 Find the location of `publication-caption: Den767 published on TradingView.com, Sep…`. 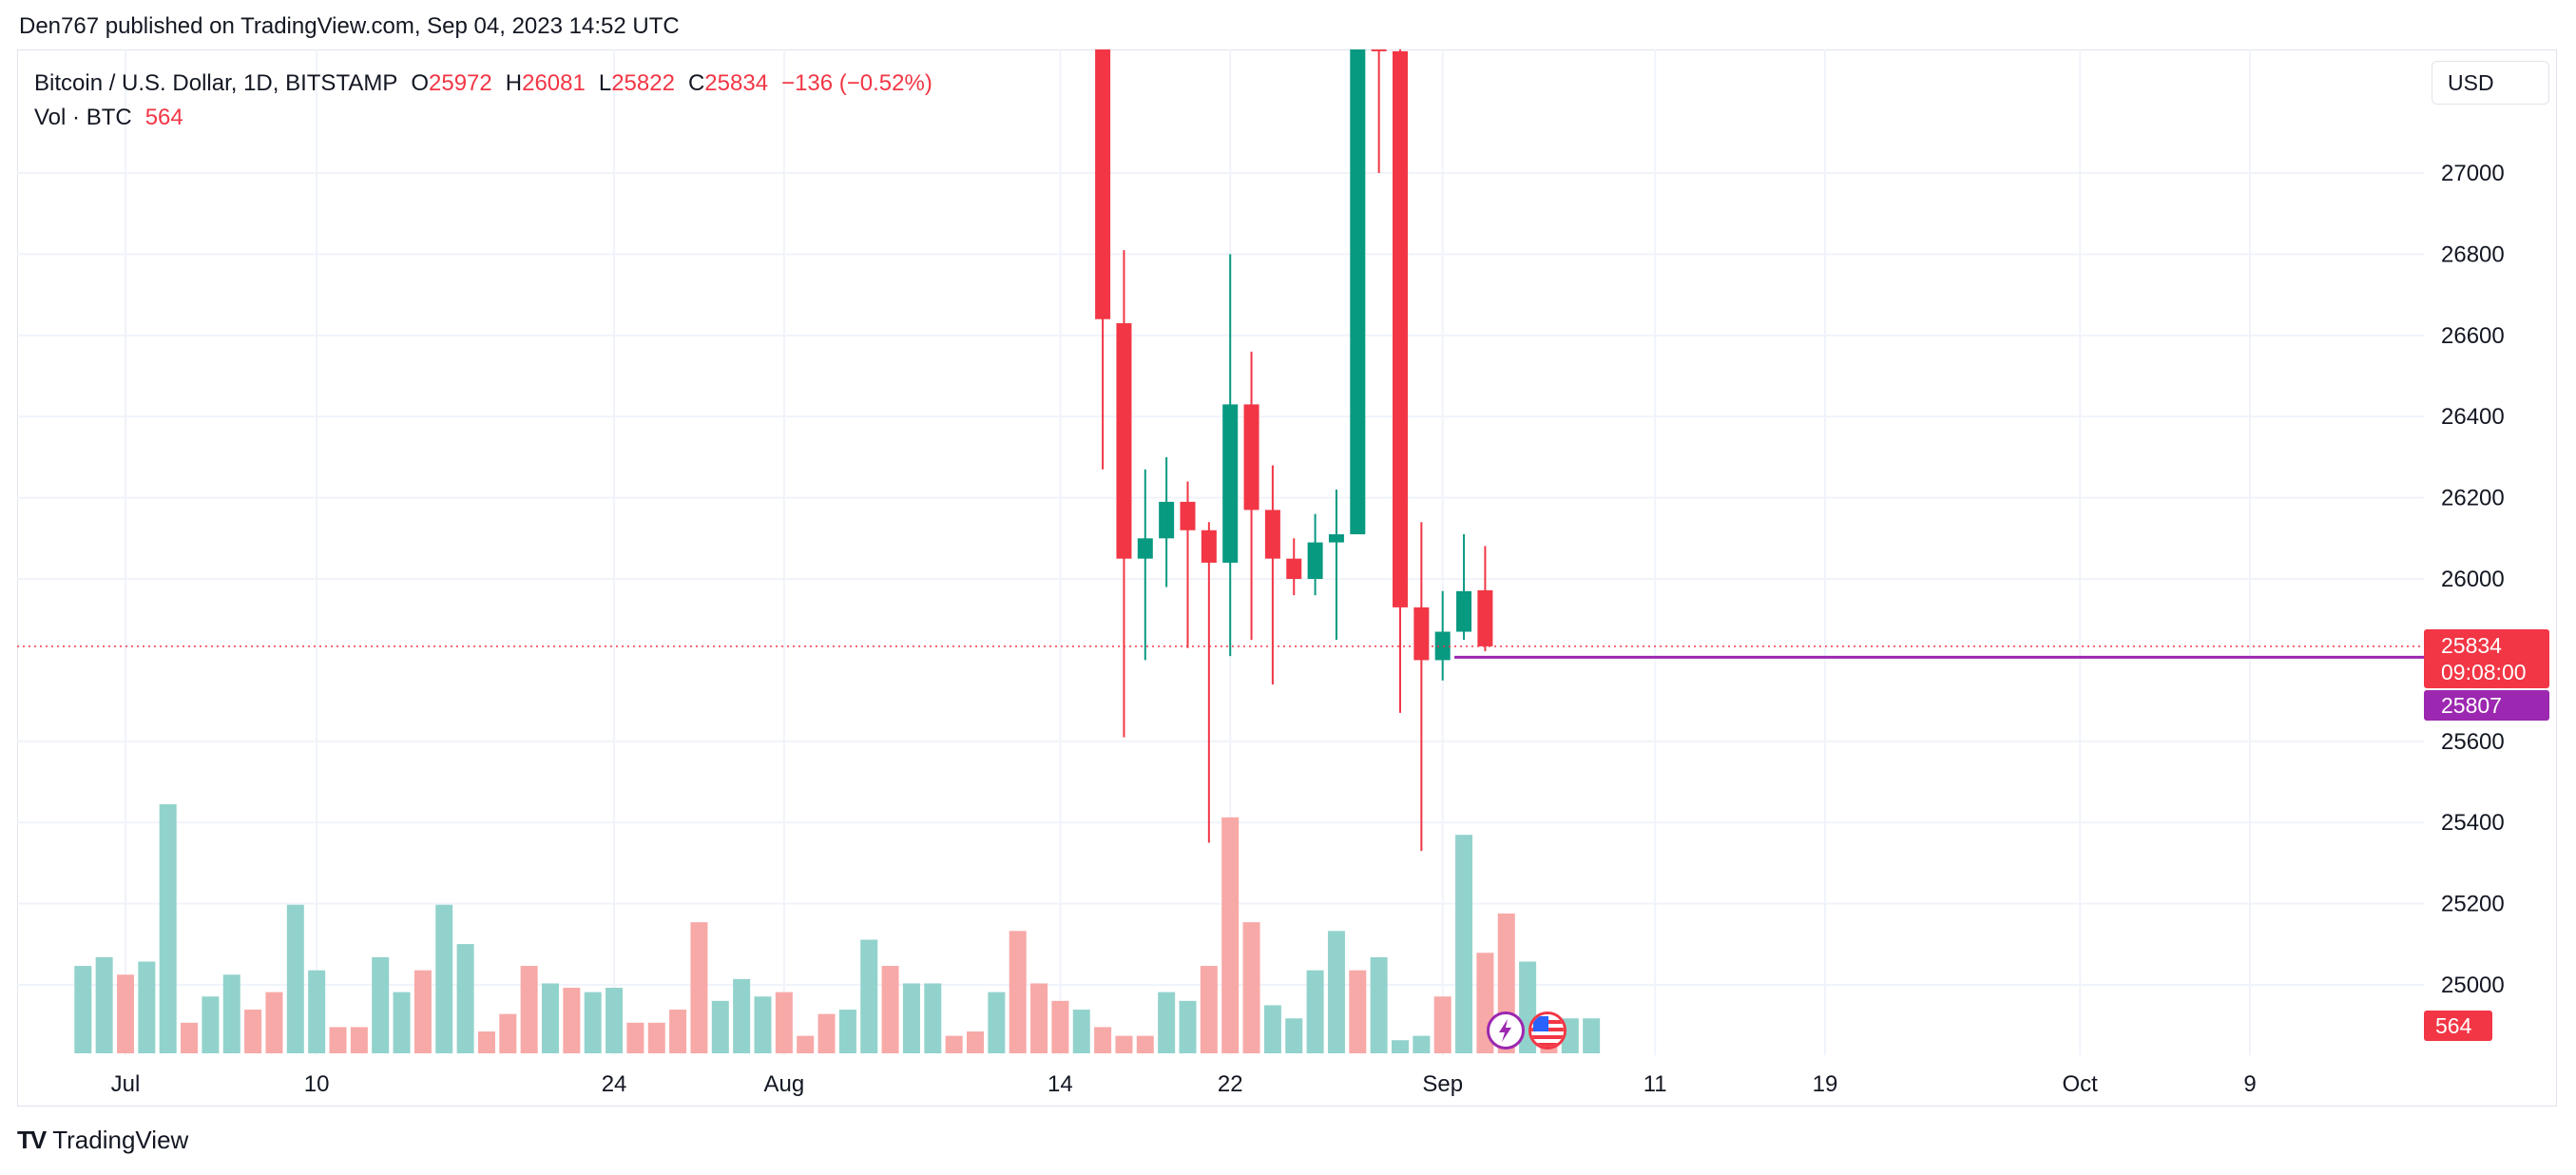

publication-caption: Den767 published on TradingView.com, Sep… is located at coordinates (349, 26).